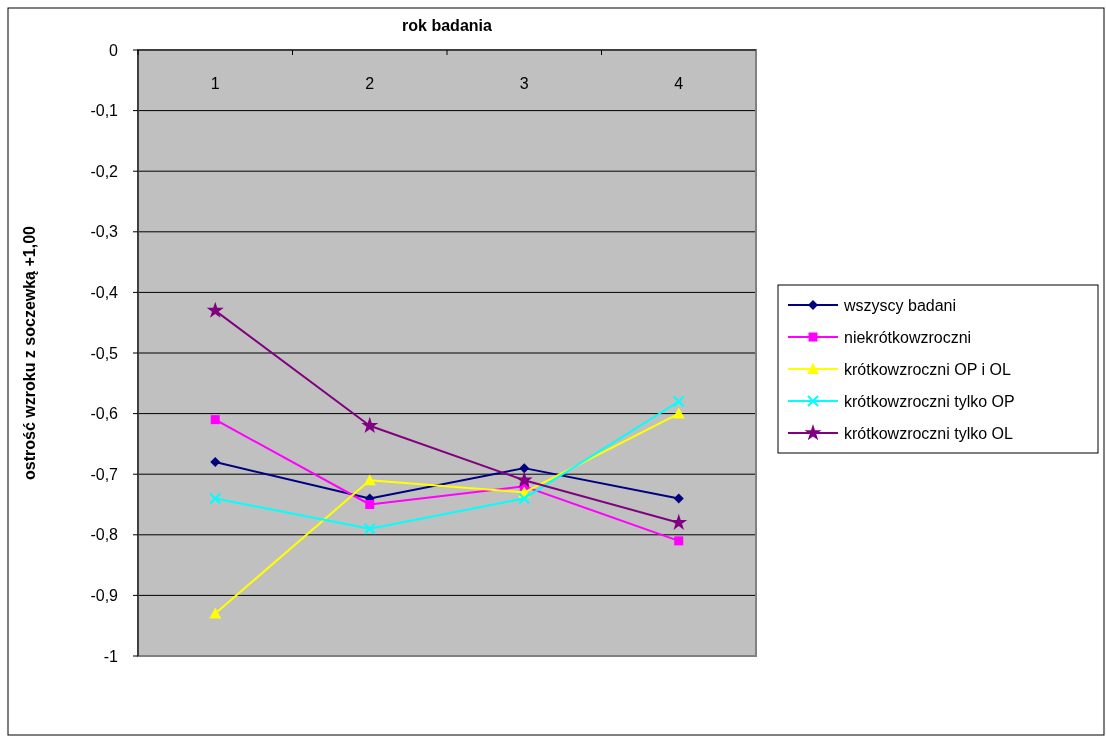  Describe the element at coordinates (104, 111) in the screenshot. I see `y-tick-label: -0,1` at that location.